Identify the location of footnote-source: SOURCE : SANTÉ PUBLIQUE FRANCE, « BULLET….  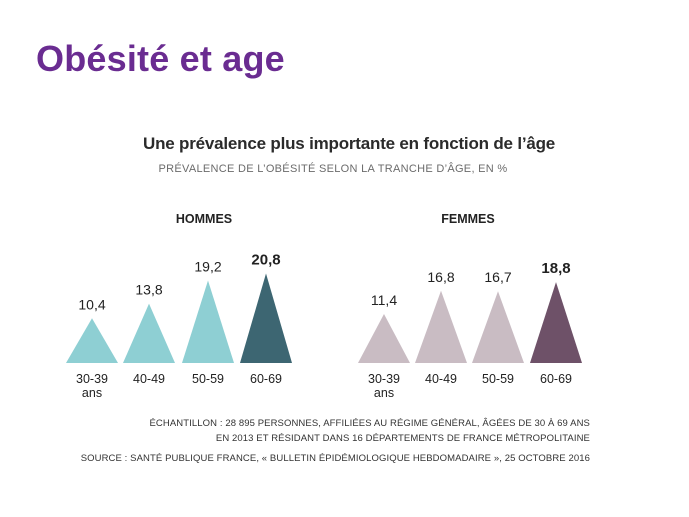
(335, 458).